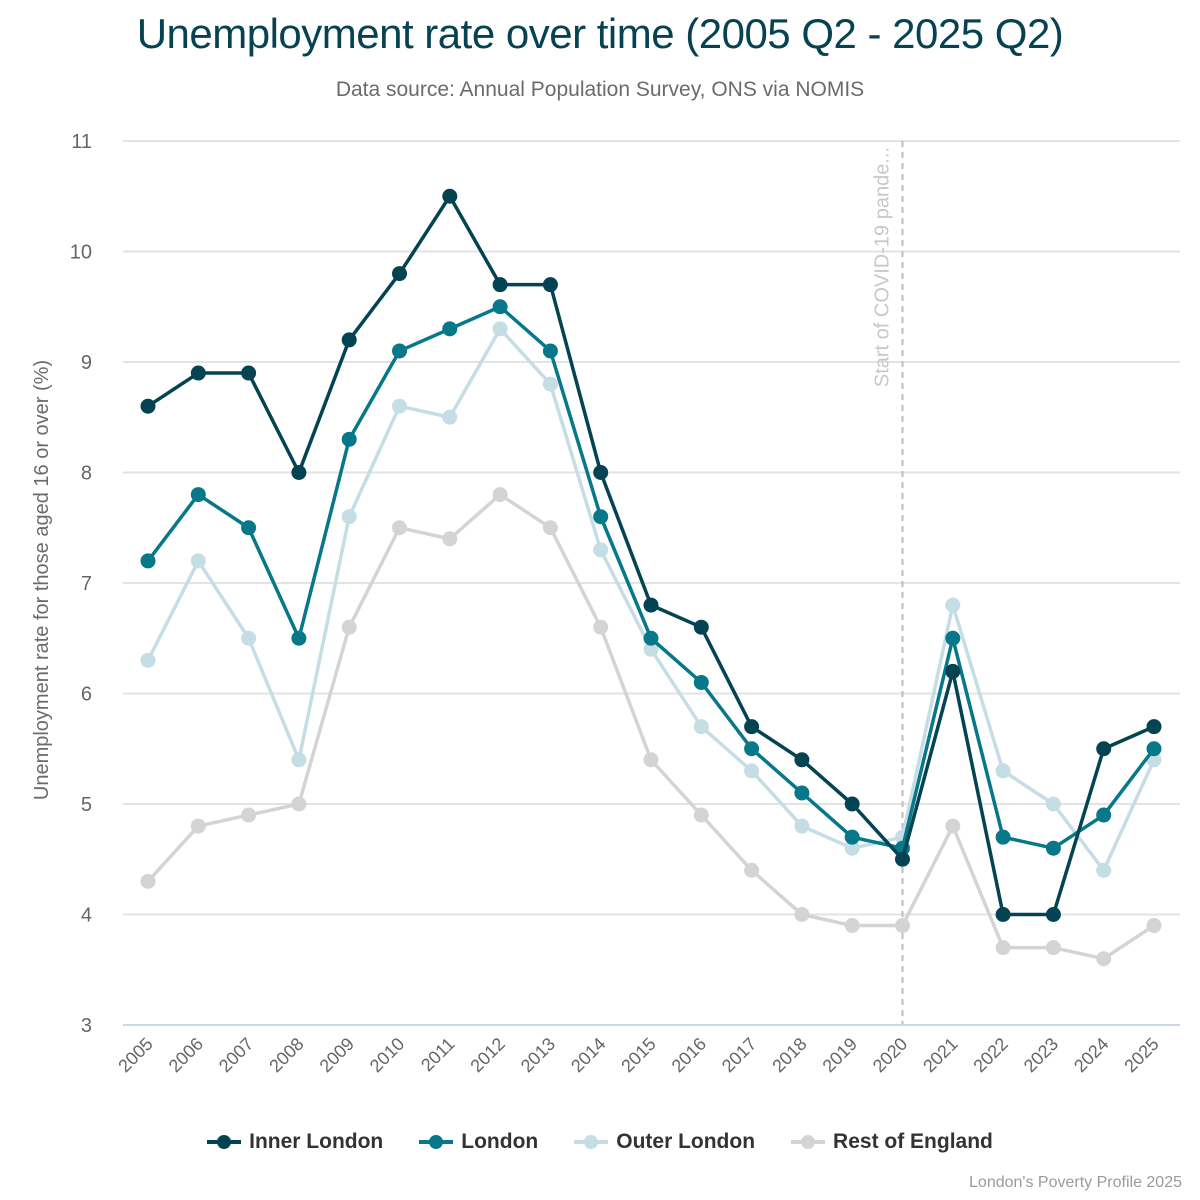 The image size is (1200, 1200). What do you see at coordinates (81, 584) in the screenshot?
I see `y-axis-ticks: 3 4 5 6 7 8 9 10 11` at bounding box center [81, 584].